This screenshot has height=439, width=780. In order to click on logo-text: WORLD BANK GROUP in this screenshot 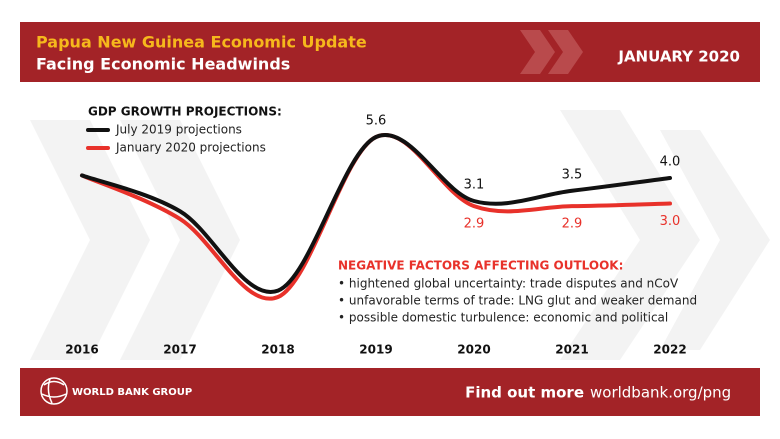, I will do `click(132, 392)`.